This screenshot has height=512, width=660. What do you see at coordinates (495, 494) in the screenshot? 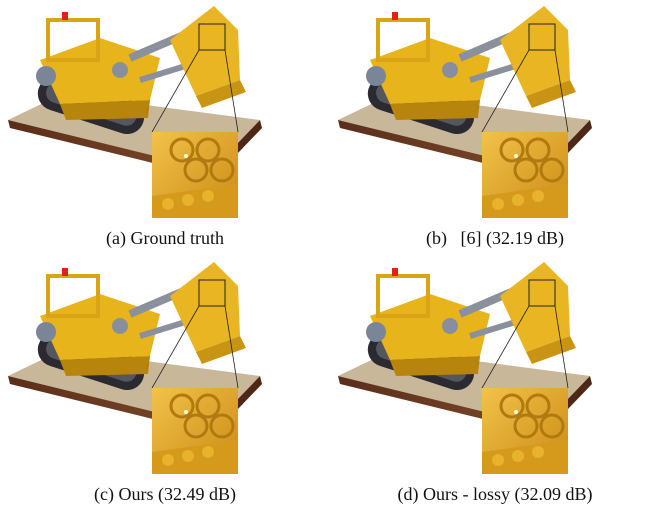
I see `panel-caption: (d) Ours - lossy (32.09 dB)` at bounding box center [495, 494].